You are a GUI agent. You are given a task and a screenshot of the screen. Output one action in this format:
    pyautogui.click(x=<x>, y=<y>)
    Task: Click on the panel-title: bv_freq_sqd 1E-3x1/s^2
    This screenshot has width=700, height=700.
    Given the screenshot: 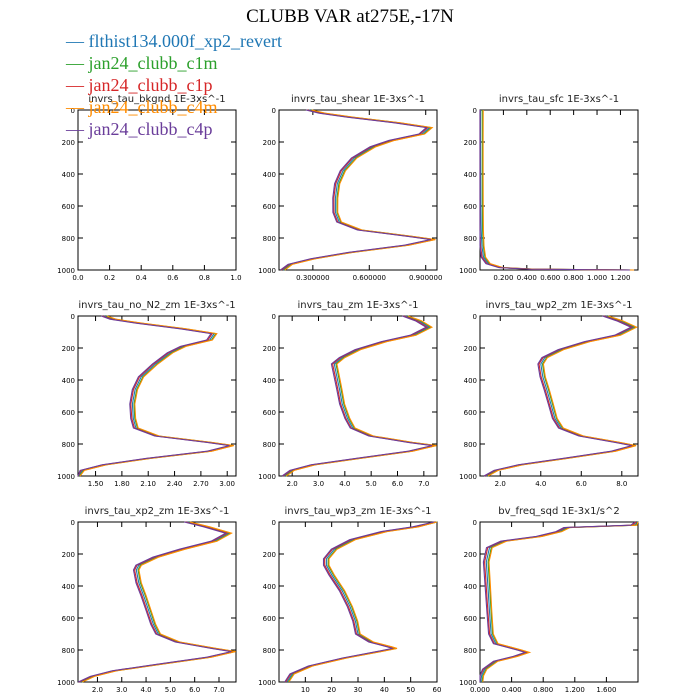 What is the action you would take?
    pyautogui.click(x=559, y=511)
    